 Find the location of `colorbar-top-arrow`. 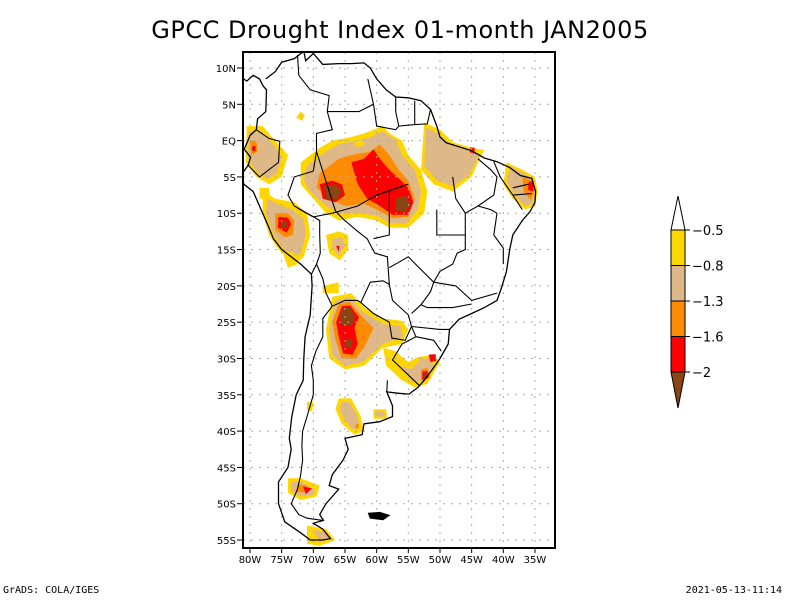

colorbar-top-arrow is located at coordinates (678, 213).